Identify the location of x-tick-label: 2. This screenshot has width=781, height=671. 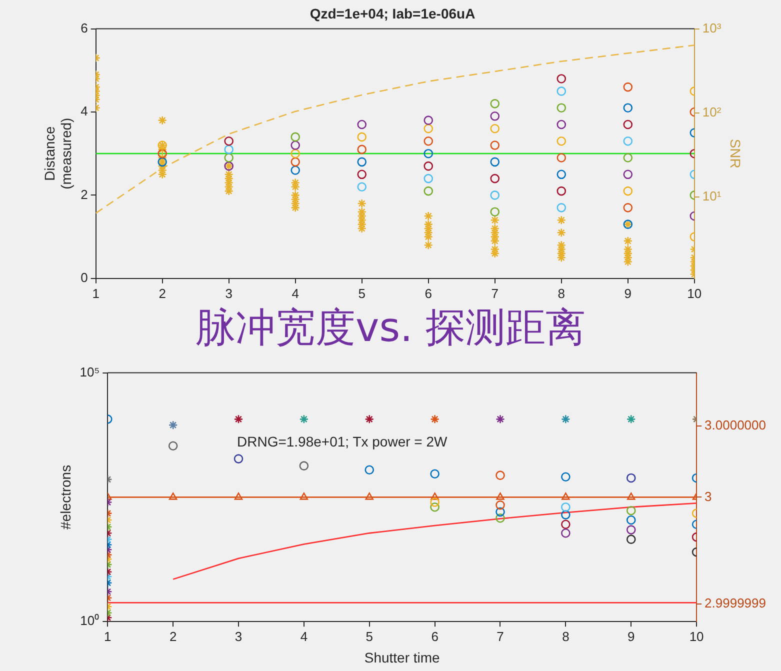
(162, 293).